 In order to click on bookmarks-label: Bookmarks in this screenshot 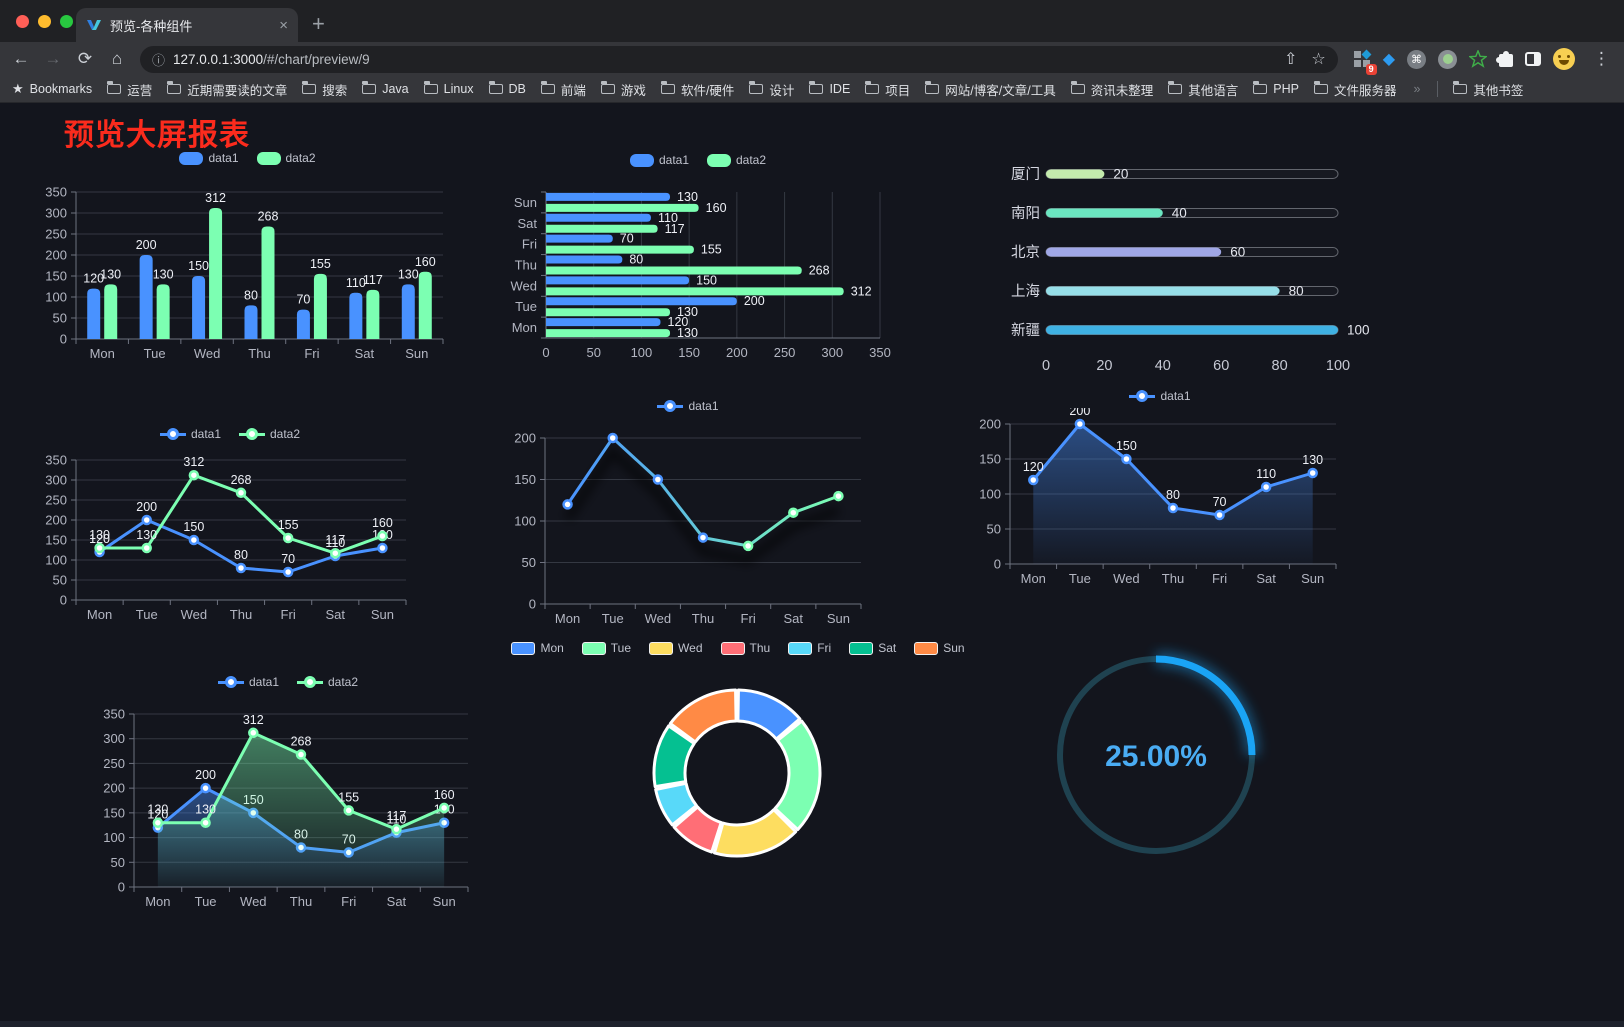, I will do `click(61, 89)`.